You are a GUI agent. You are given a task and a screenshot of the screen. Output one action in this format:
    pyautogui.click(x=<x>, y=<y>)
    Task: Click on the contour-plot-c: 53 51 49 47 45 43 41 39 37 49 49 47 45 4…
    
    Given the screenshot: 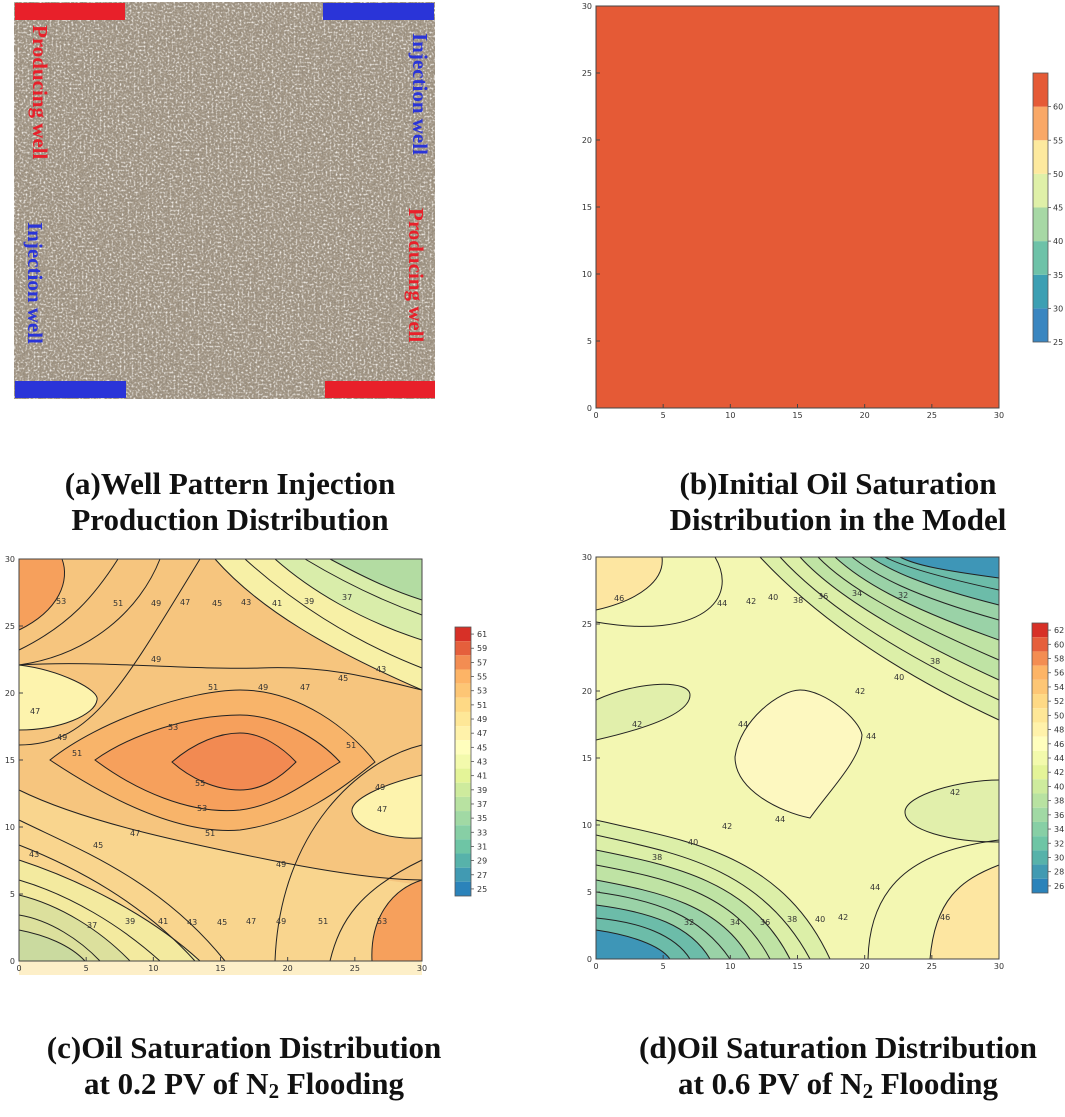 What is the action you would take?
    pyautogui.click(x=220, y=766)
    